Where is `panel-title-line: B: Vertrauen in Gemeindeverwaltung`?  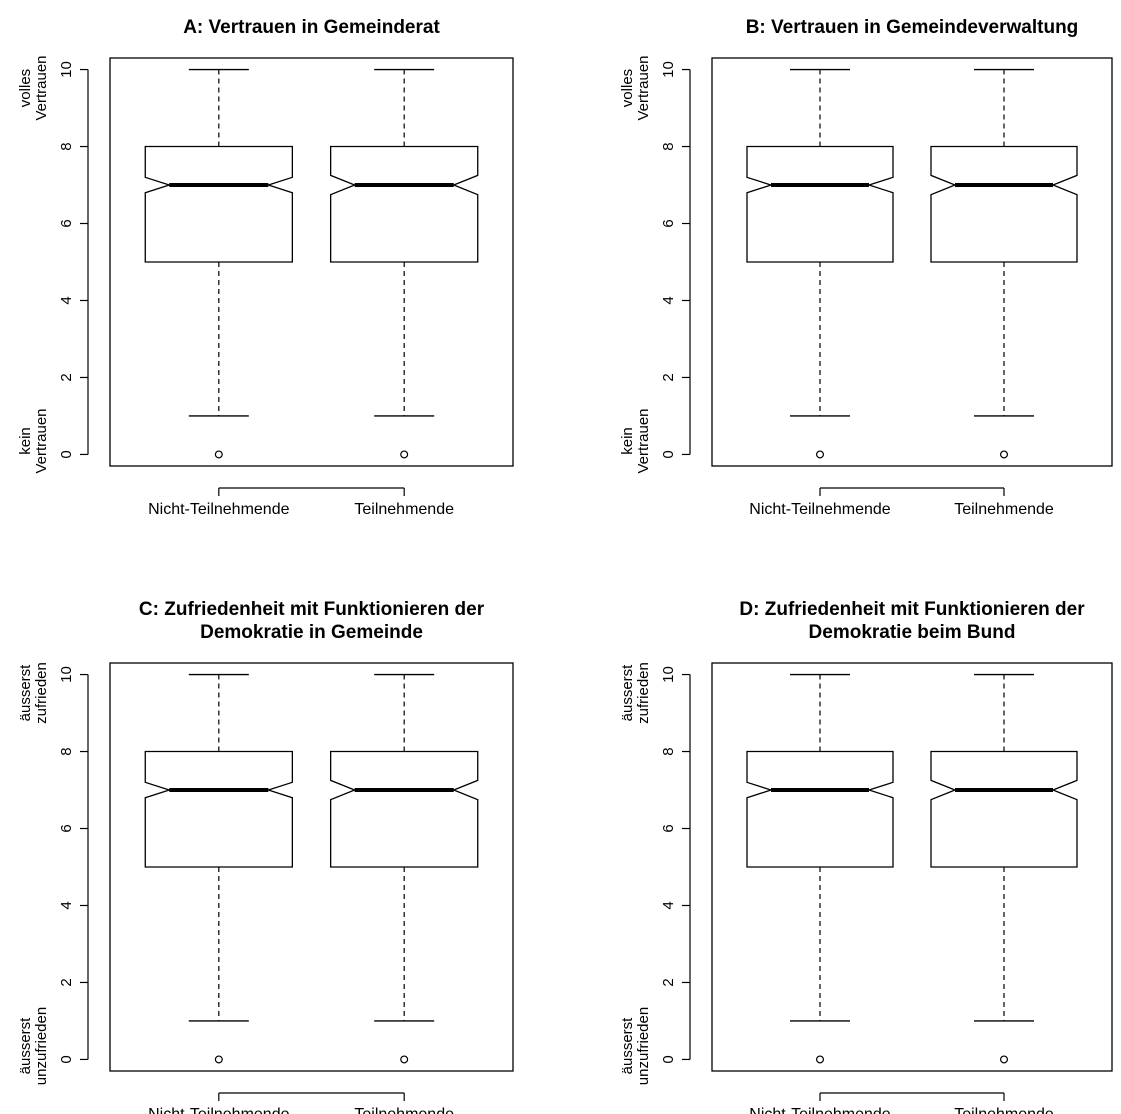 panel-title-line: B: Vertrauen in Gemeindeverwaltung is located at coordinates (912, 27).